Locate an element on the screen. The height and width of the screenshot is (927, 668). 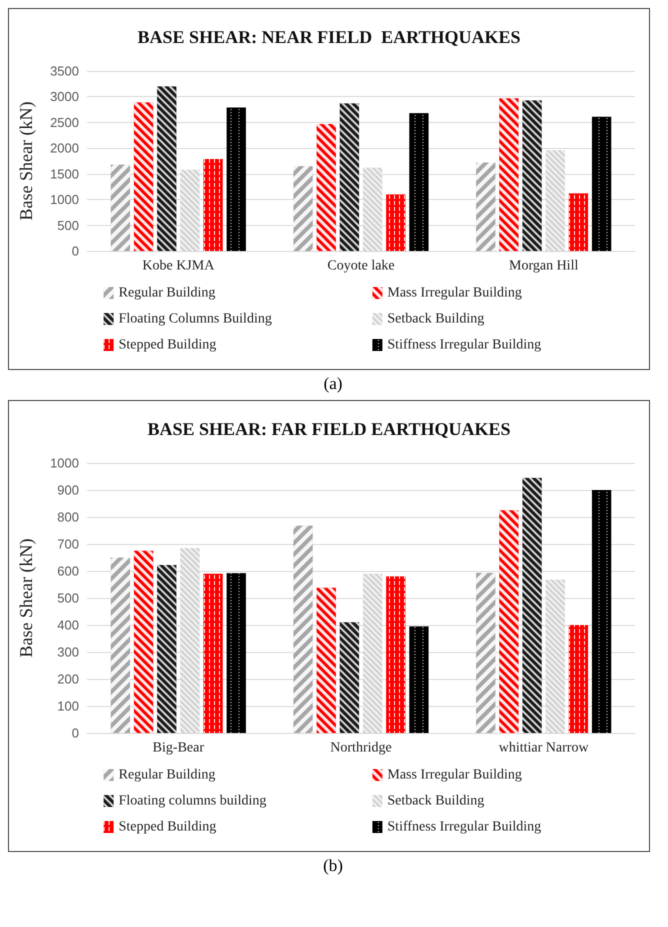
y-tick-label: 100 is located at coordinates (68, 706).